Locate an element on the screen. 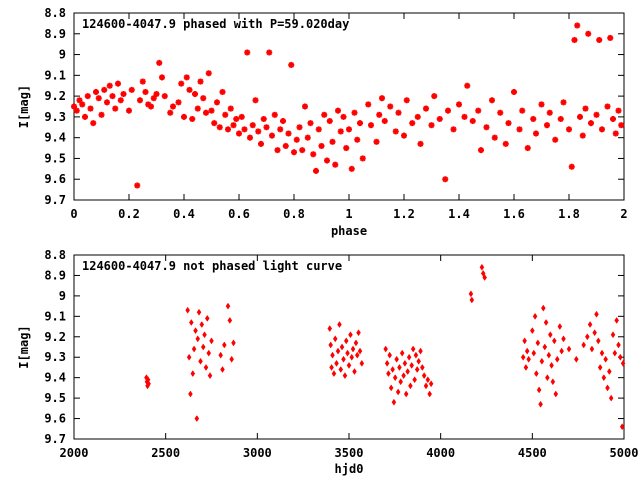 This screenshot has width=640, height=480. x-tick-label: 1.6 is located at coordinates (514, 214).